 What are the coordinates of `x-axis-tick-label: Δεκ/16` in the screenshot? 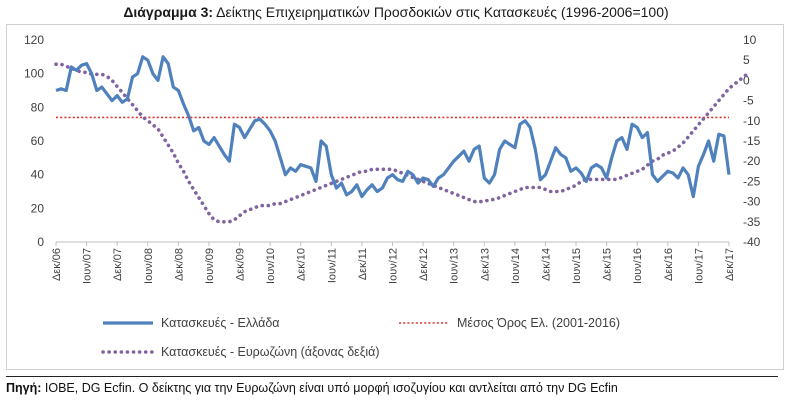 It's located at (669, 264).